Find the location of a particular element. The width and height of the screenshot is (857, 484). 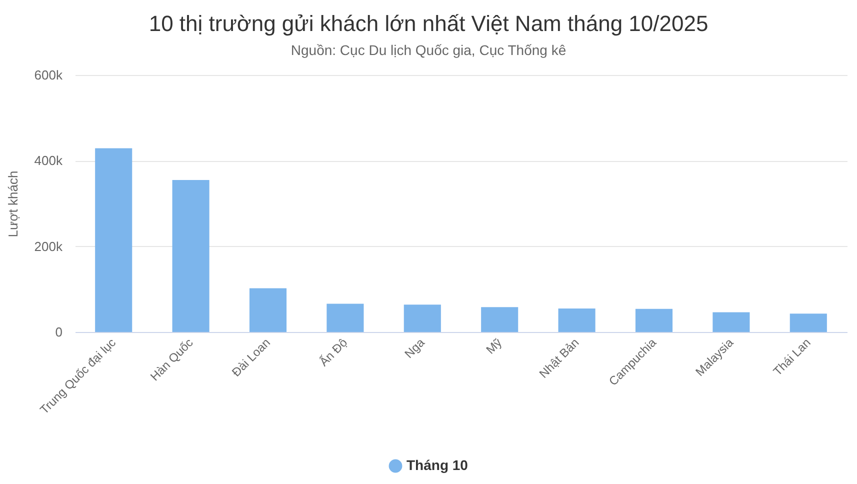

chart-title: 10 thị trường gửi khách lớn nhất Việt Nam tháng 10/2025 is located at coordinates (428, 23).